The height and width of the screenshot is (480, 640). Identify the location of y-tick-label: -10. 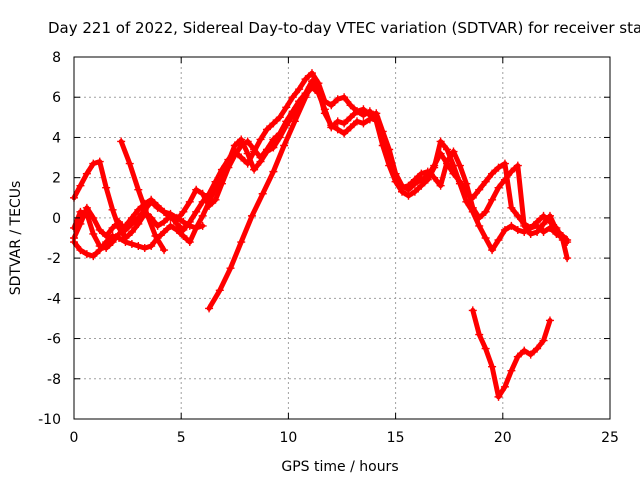
(49, 420).